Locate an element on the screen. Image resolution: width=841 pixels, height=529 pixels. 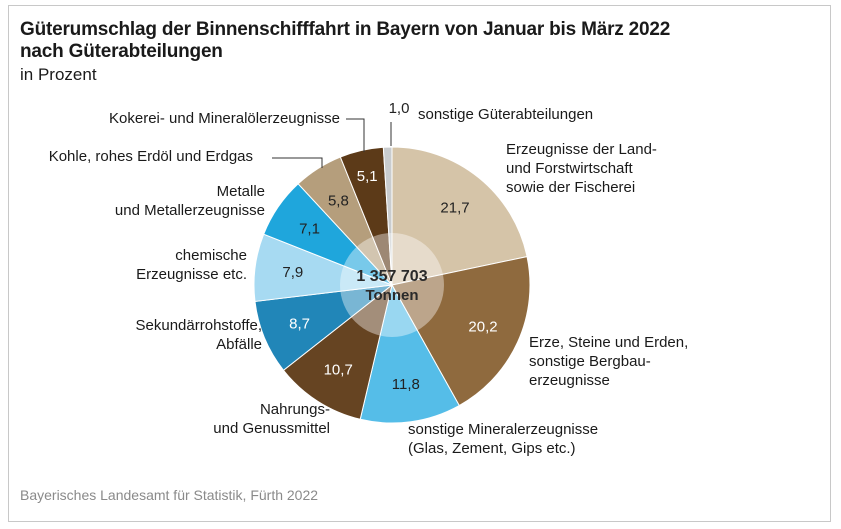
slice-value-label: 1,0 is located at coordinates (399, 108).